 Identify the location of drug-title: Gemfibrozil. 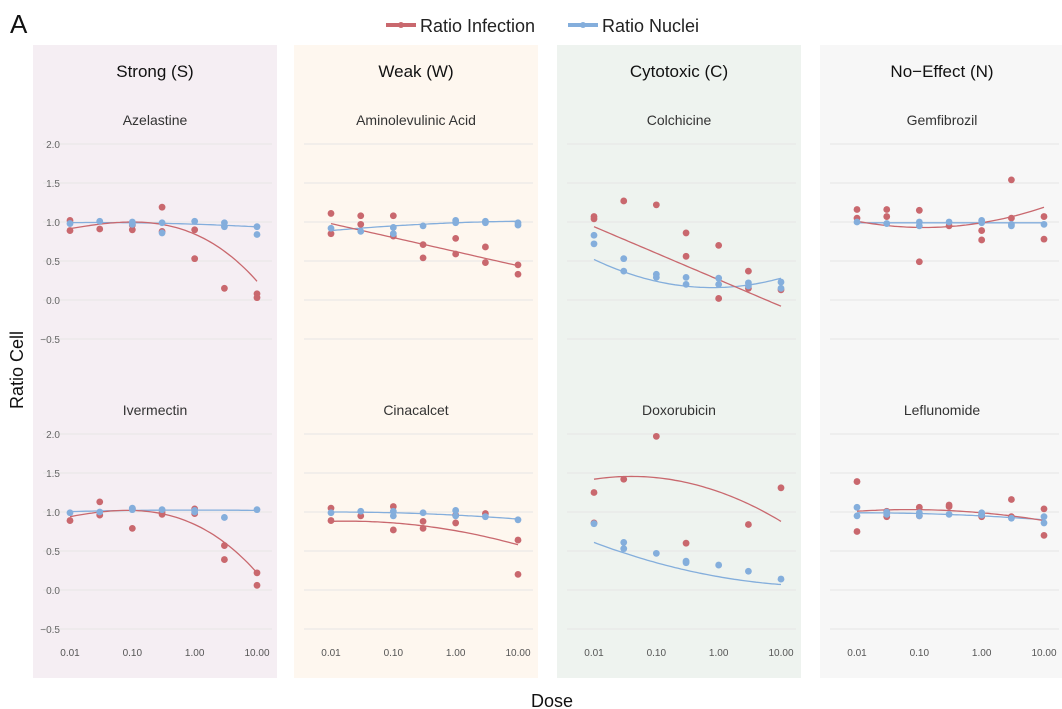
(942, 120).